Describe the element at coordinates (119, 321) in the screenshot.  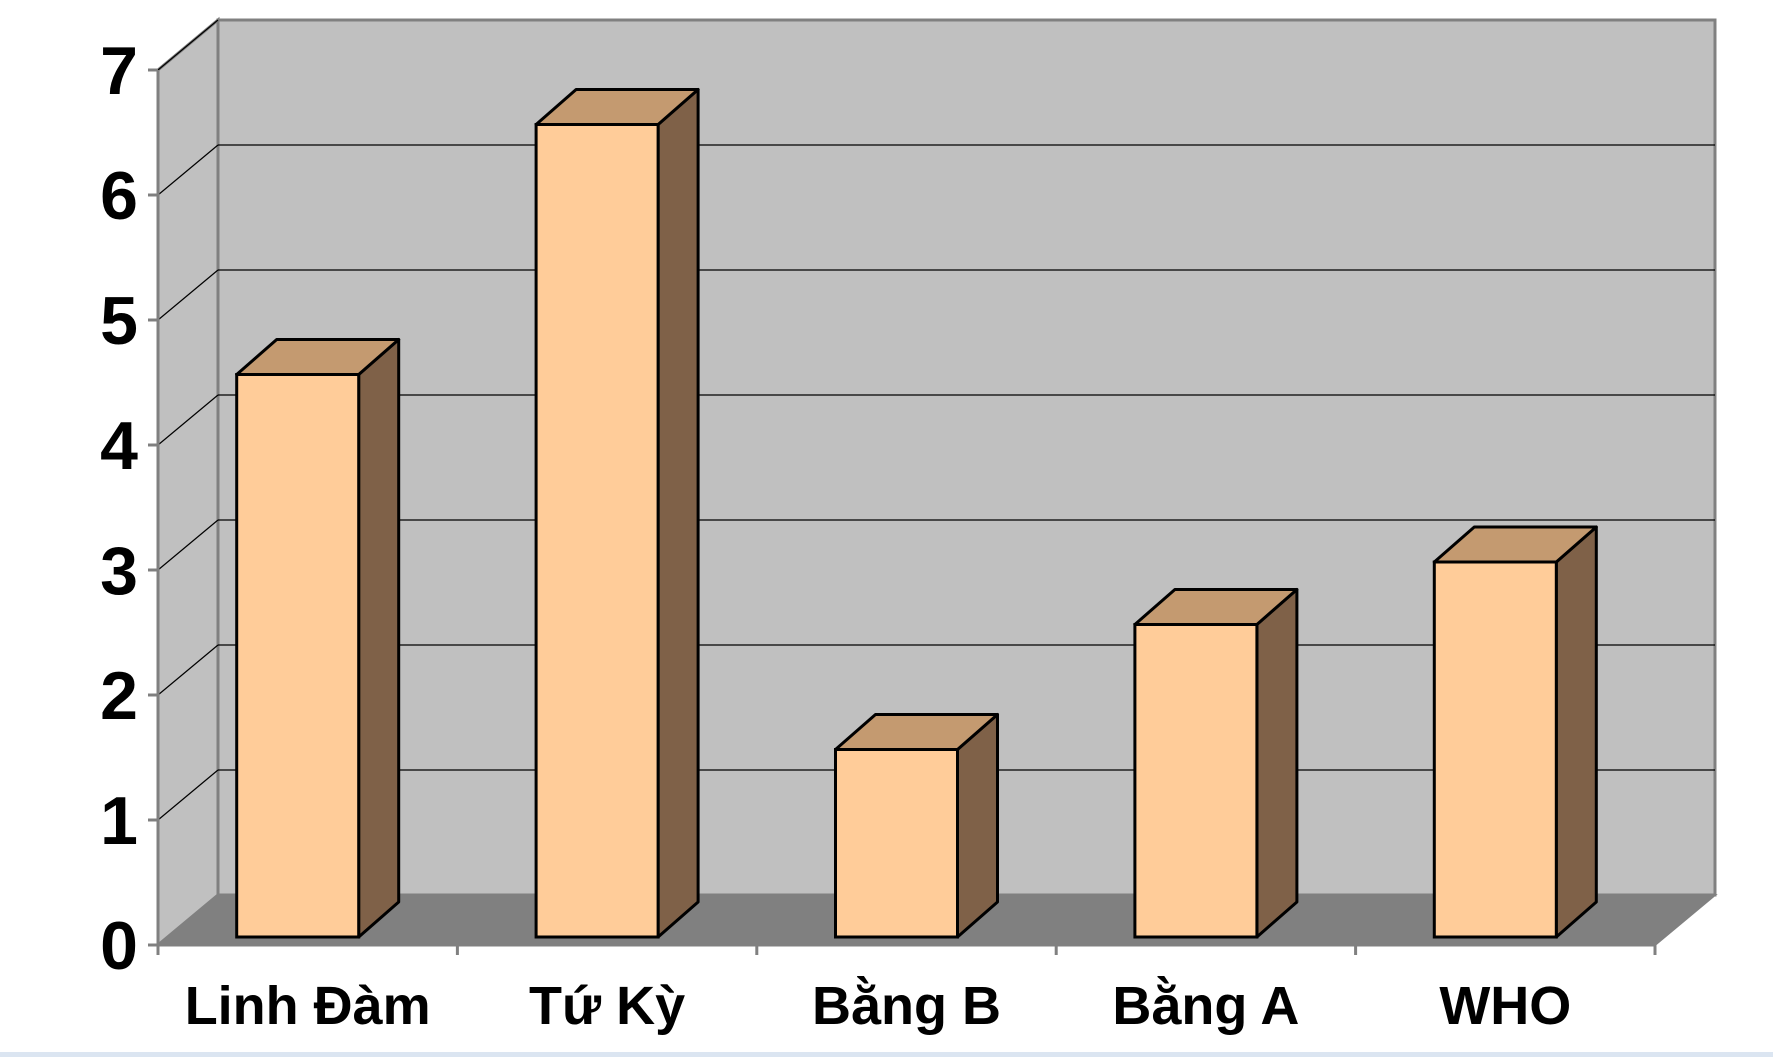
I see `y-tick-label: 5` at that location.